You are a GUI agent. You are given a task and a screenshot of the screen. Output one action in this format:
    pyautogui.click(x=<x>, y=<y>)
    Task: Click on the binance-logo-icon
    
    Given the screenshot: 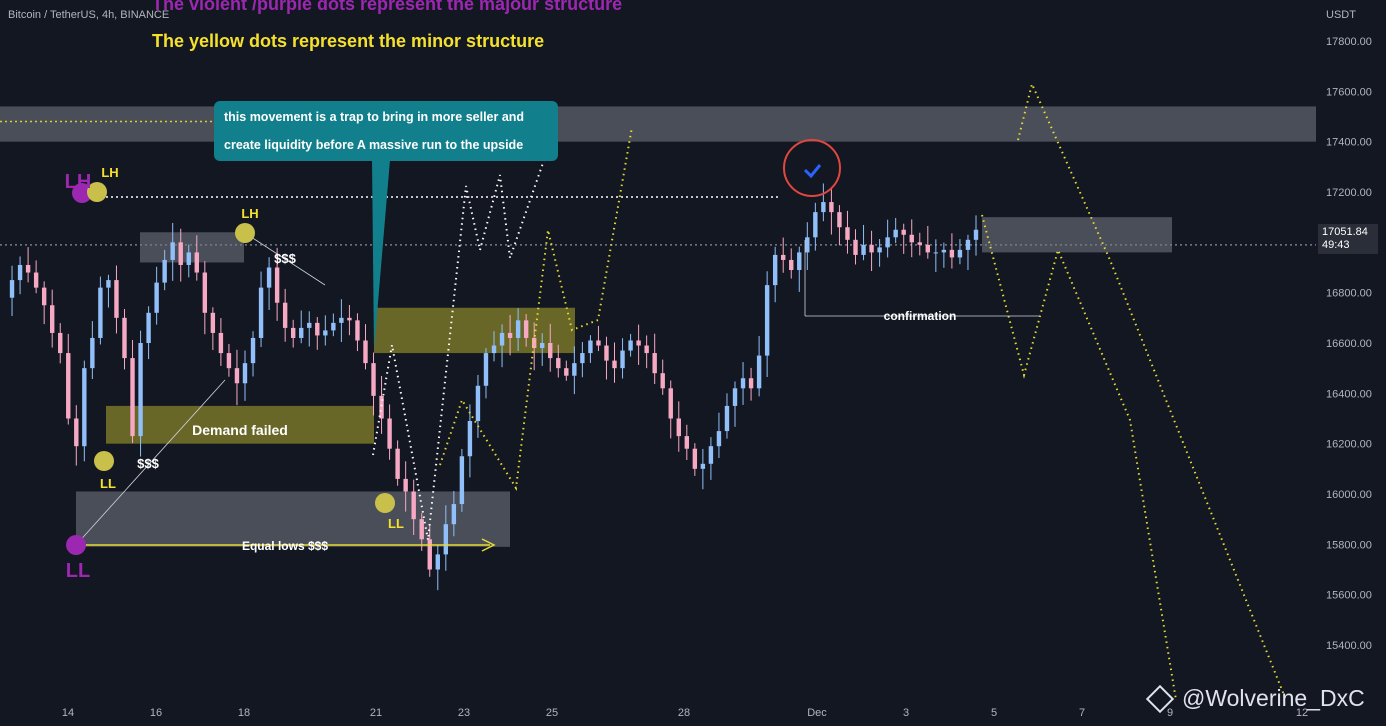 What is the action you would take?
    pyautogui.click(x=1160, y=698)
    